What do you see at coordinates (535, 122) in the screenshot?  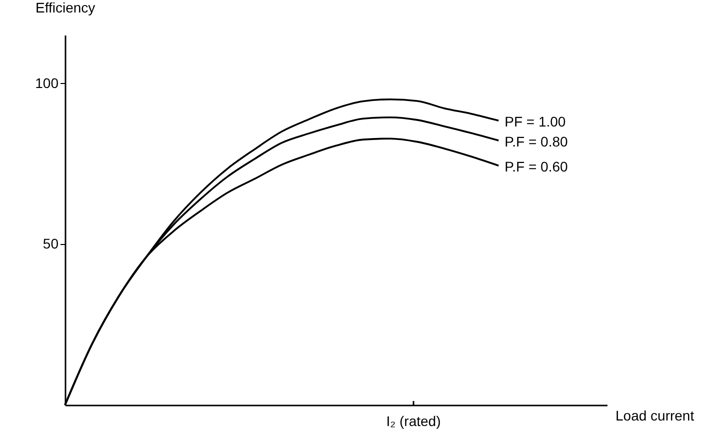 I see `series-label: PF = 1.00` at bounding box center [535, 122].